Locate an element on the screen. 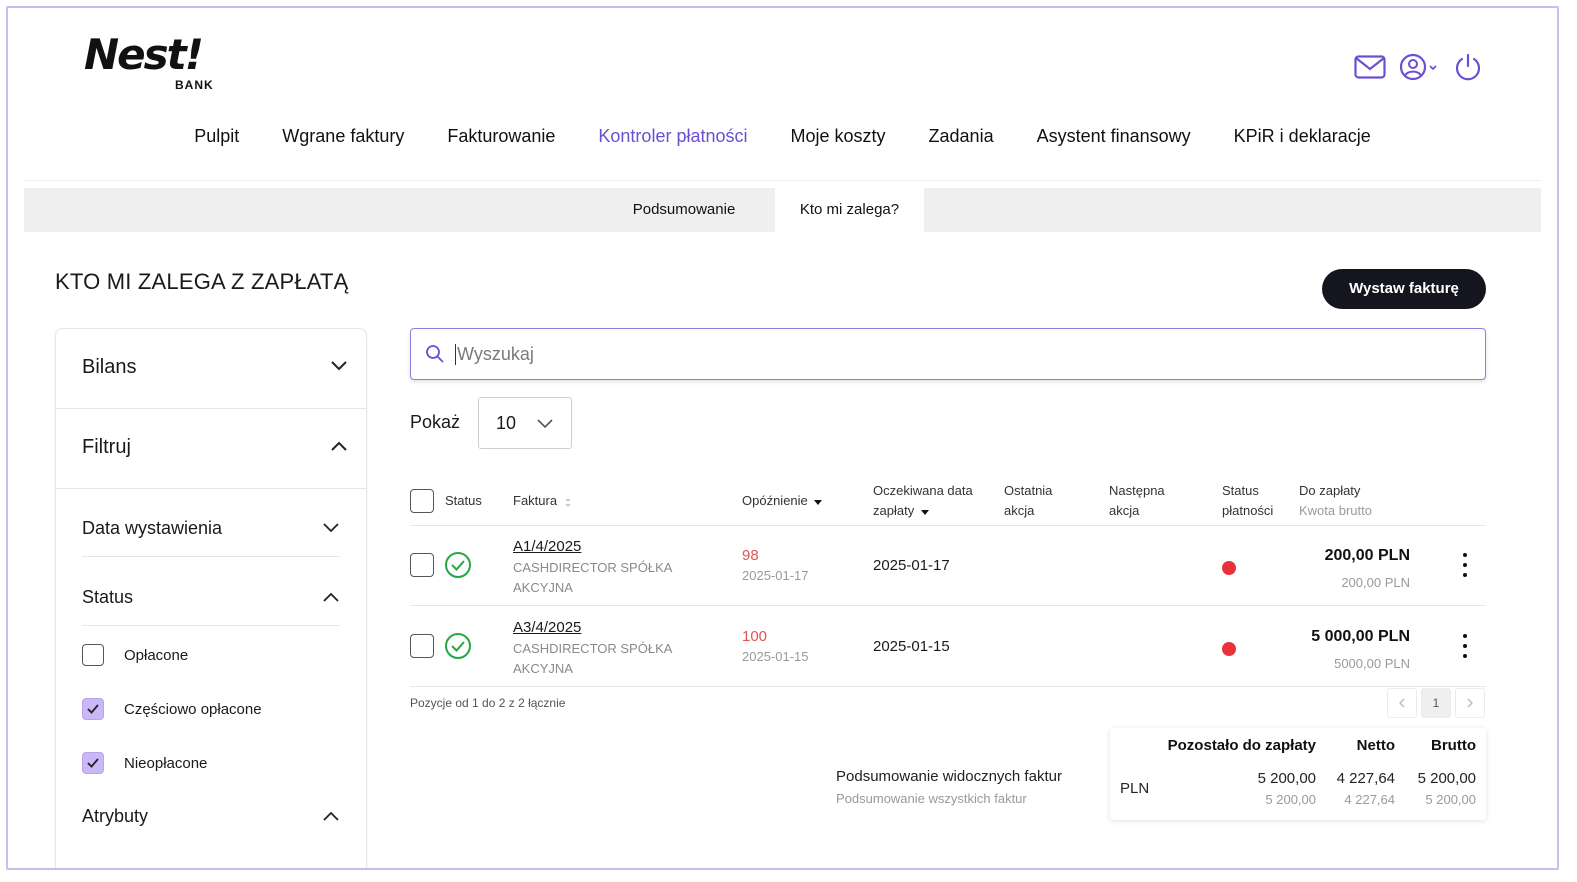 The image size is (1577, 882). header-invoice-label: Faktura is located at coordinates (535, 500).